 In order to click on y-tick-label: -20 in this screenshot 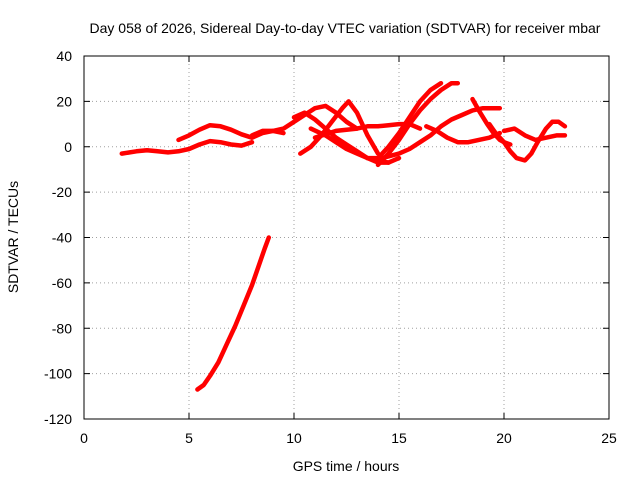, I will do `click(62, 192)`.